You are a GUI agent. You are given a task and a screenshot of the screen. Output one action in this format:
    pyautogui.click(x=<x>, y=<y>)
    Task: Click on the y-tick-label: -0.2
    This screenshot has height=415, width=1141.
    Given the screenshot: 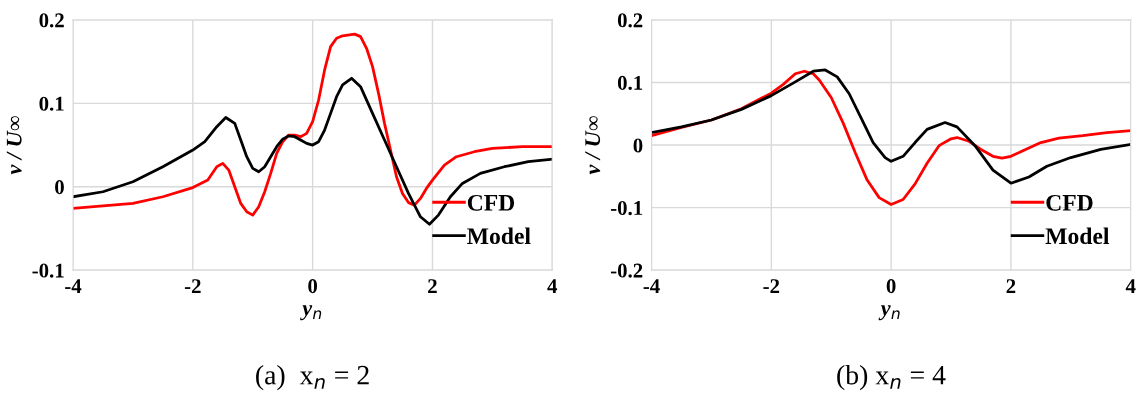 What is the action you would take?
    pyautogui.click(x=626, y=270)
    